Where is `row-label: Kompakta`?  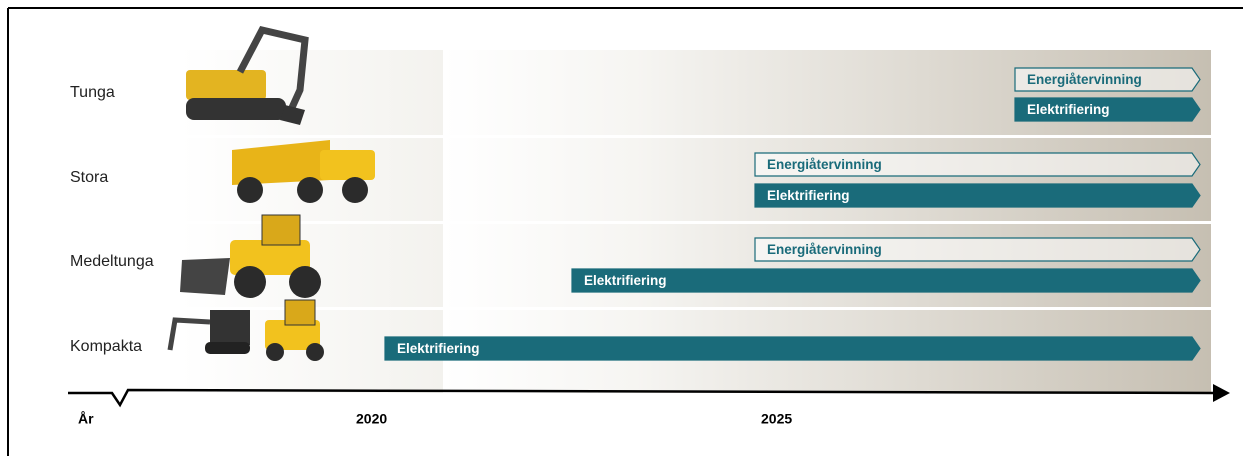 row-label: Kompakta is located at coordinates (106, 346).